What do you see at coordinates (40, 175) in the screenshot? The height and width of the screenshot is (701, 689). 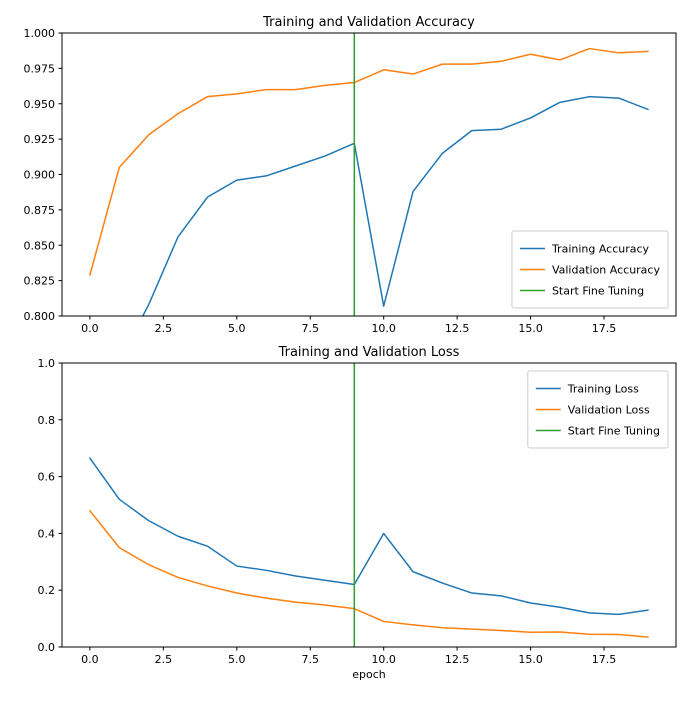 I see `y-tick-label: 0.900` at bounding box center [40, 175].